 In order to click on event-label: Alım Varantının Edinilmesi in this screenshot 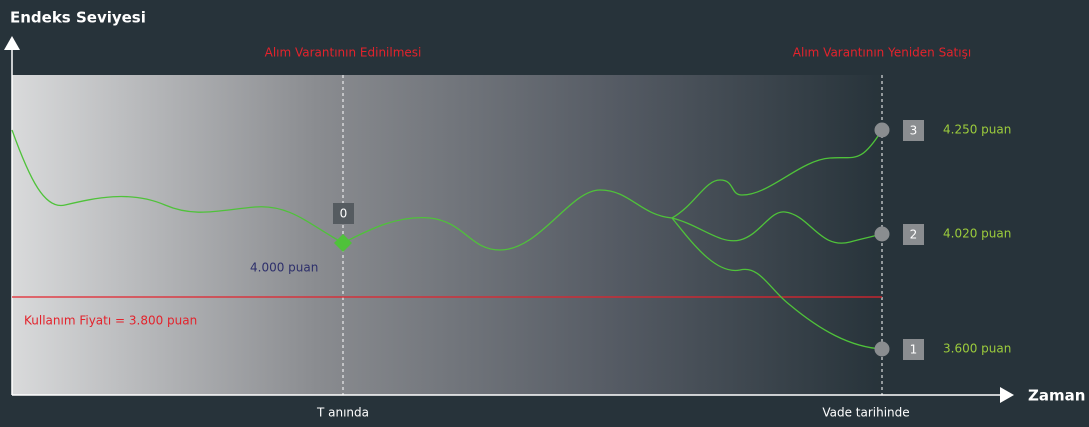, I will do `click(343, 53)`.